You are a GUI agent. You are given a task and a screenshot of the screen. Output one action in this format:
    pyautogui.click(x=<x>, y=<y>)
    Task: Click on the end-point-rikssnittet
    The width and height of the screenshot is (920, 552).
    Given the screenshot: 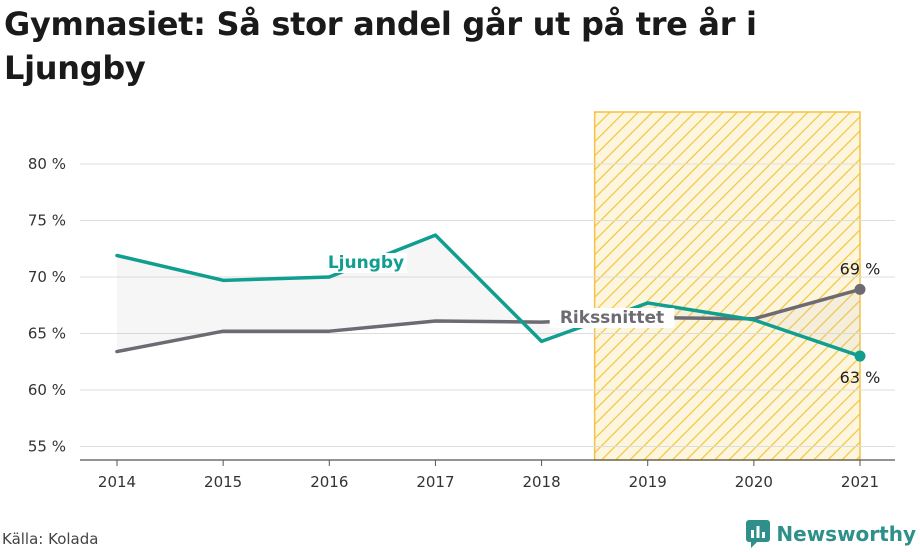 What is the action you would take?
    pyautogui.click(x=860, y=289)
    